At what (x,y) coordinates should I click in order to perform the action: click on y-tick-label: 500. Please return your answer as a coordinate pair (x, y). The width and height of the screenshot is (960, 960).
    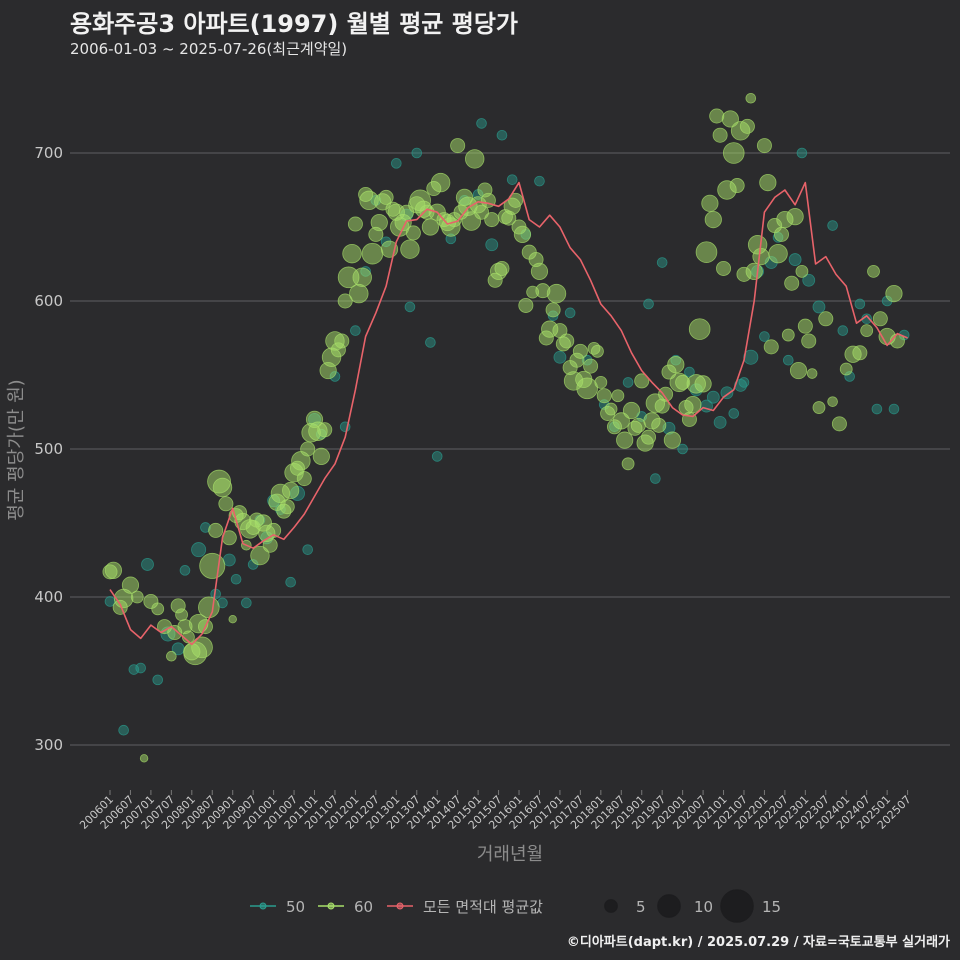
    Looking at the image, I should click on (48, 449).